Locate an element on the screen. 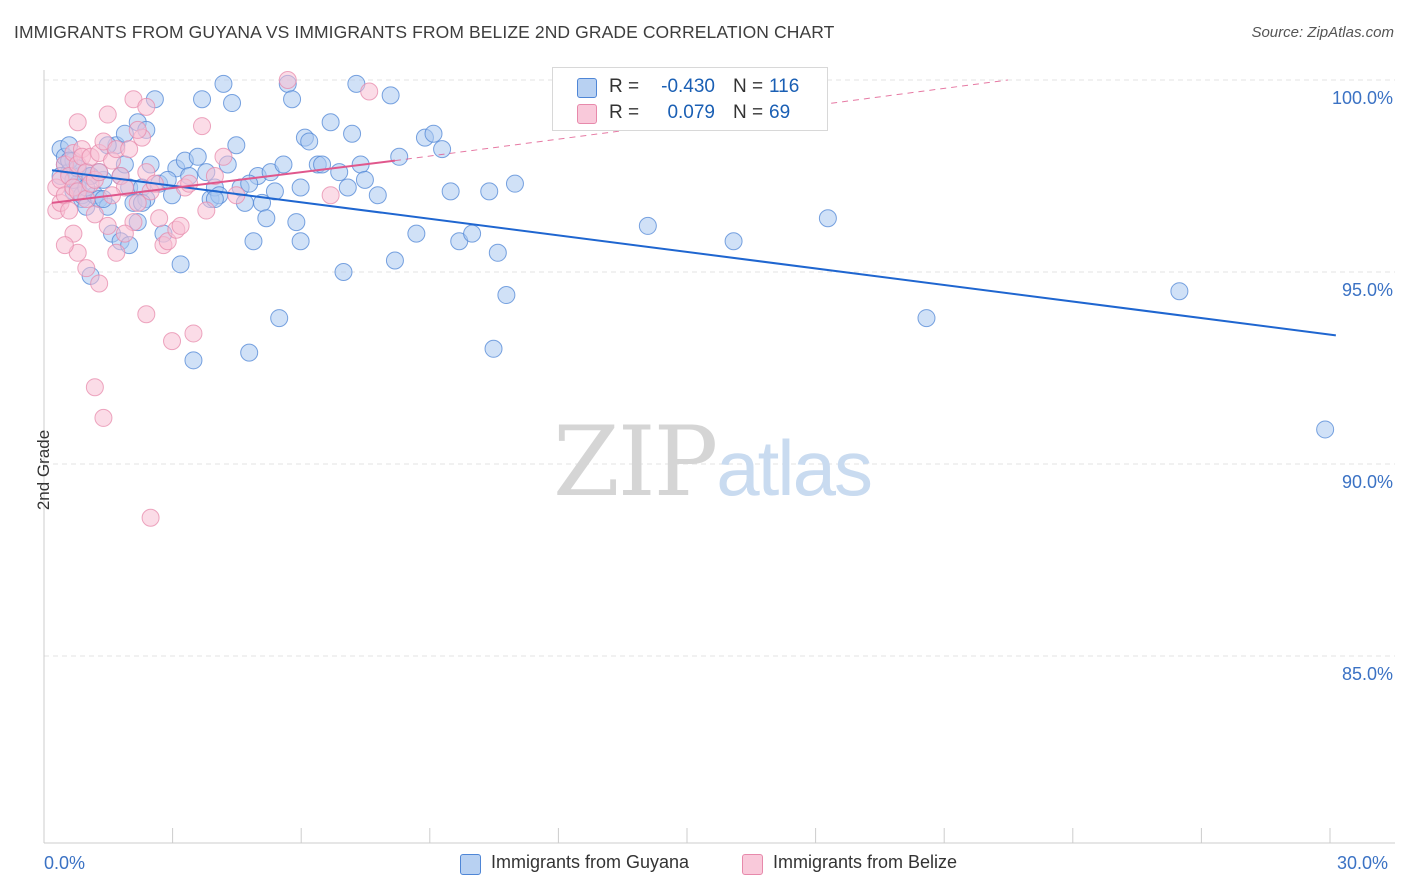  bottom-legend-label-guyana: Immigrants from Guyana is located at coordinates (590, 862).